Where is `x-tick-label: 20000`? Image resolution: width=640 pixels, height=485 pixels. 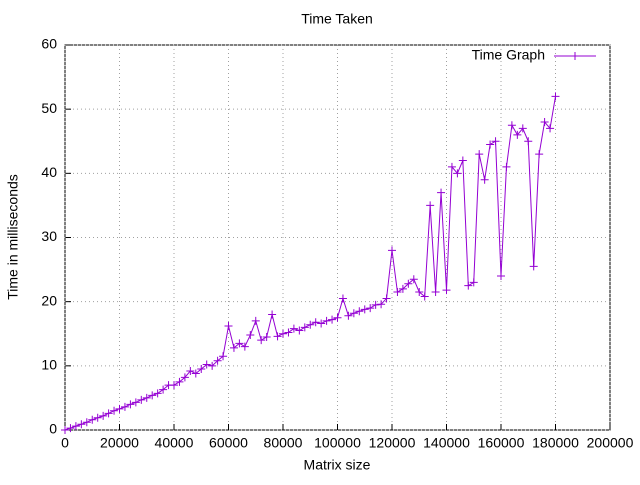 x-tick-label: 20000 is located at coordinates (119, 443).